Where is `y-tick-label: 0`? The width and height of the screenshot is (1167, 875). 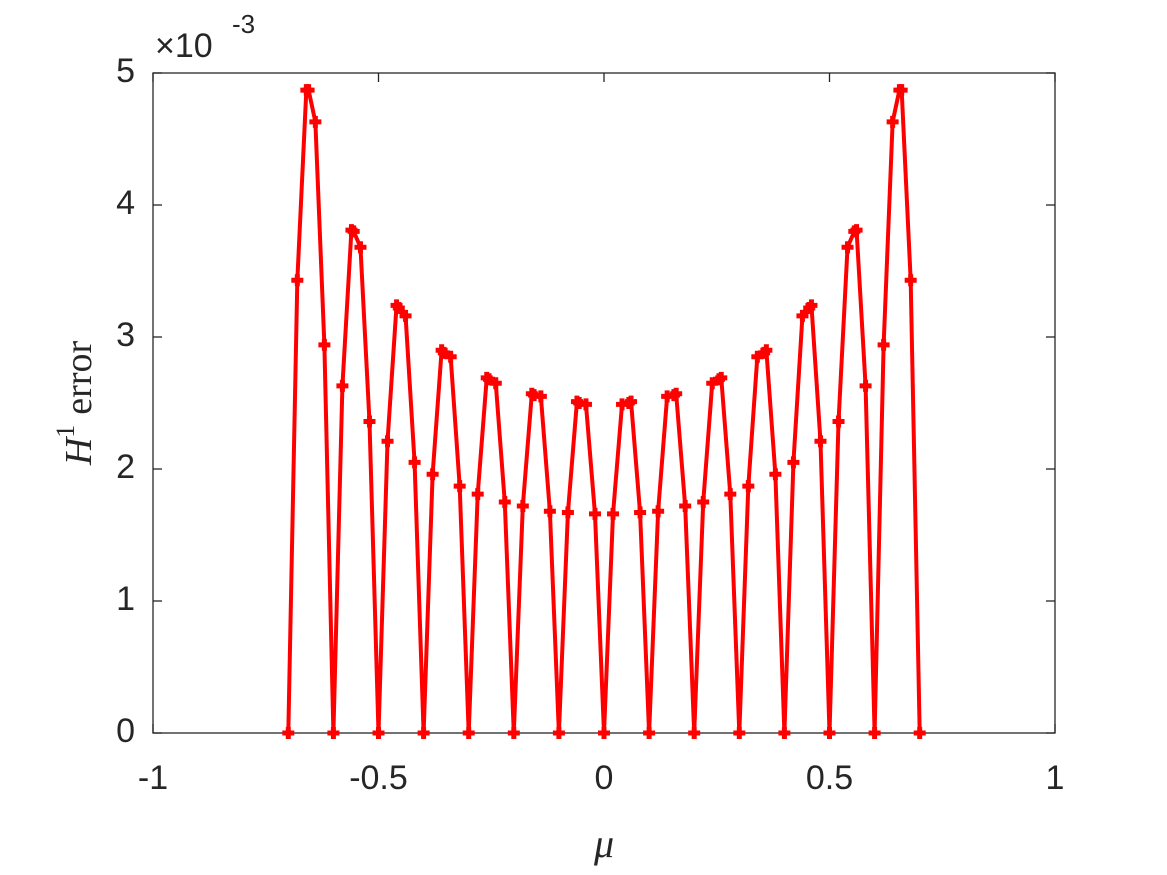 y-tick-label: 0 is located at coordinates (125, 731).